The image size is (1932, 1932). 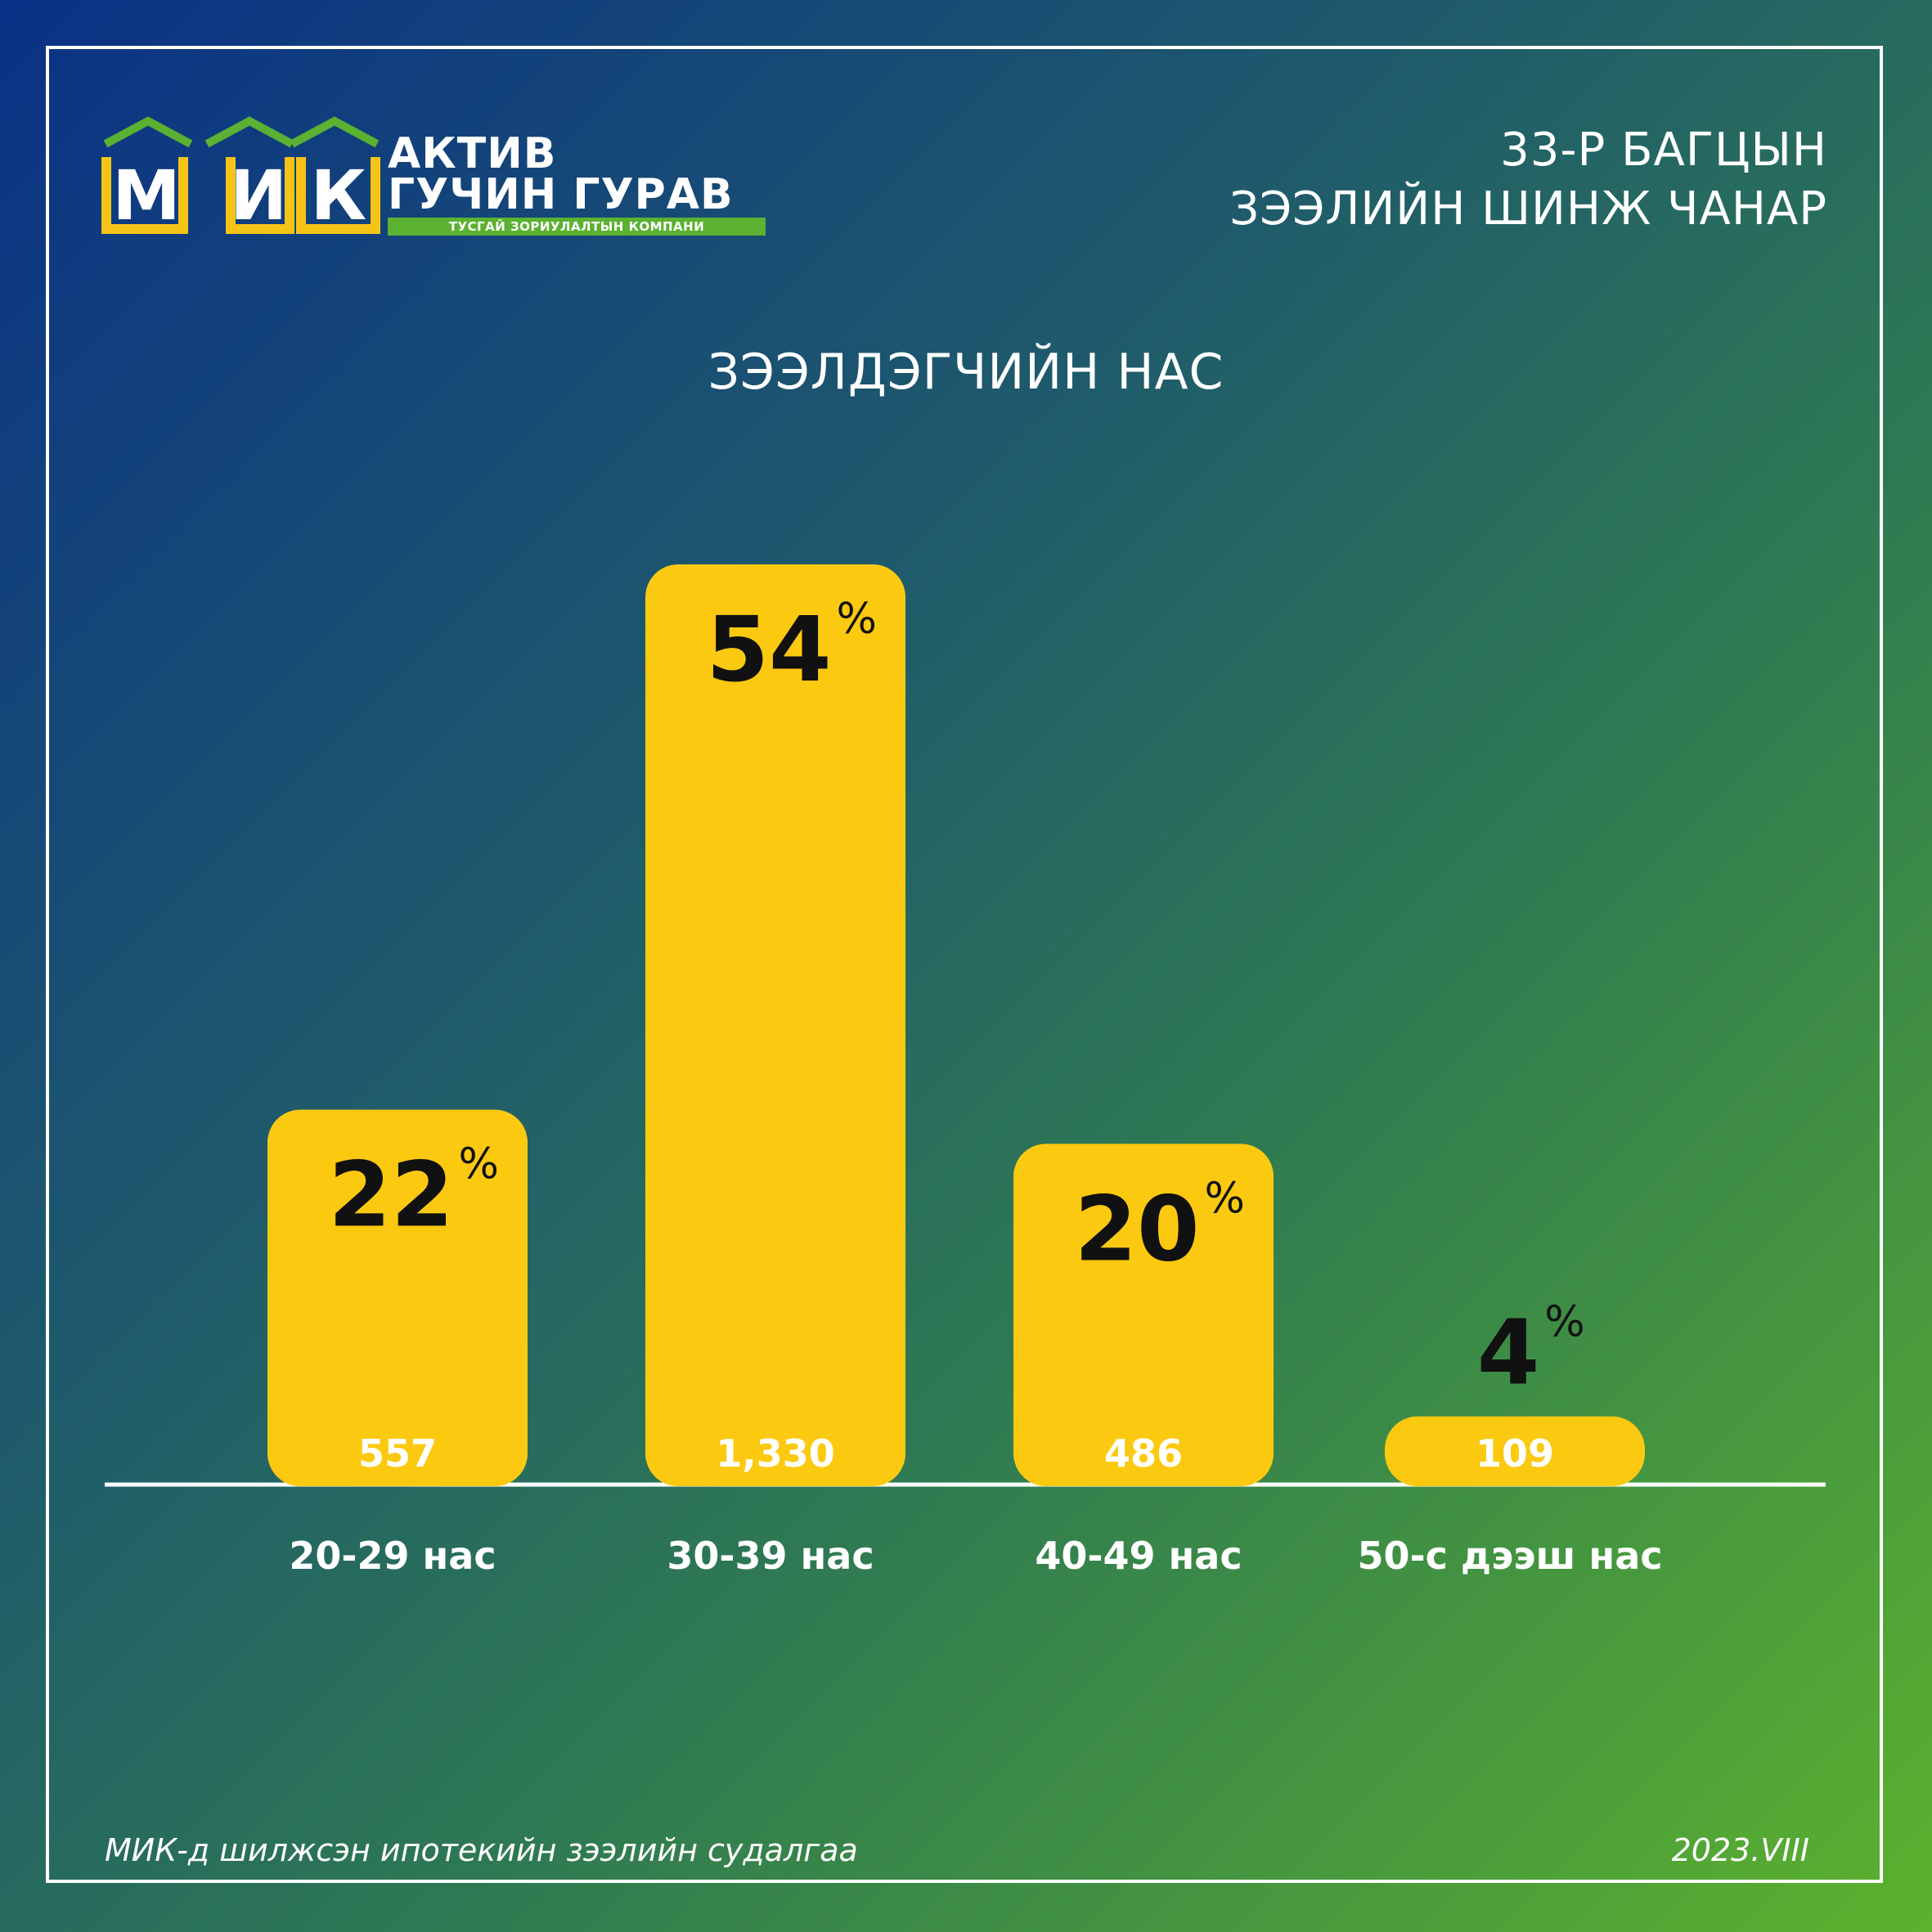 I want to click on logo-tagline: ТУСГАЙ ЗОРИУЛАЛТЫН КОМПАНИ, so click(x=577, y=227).